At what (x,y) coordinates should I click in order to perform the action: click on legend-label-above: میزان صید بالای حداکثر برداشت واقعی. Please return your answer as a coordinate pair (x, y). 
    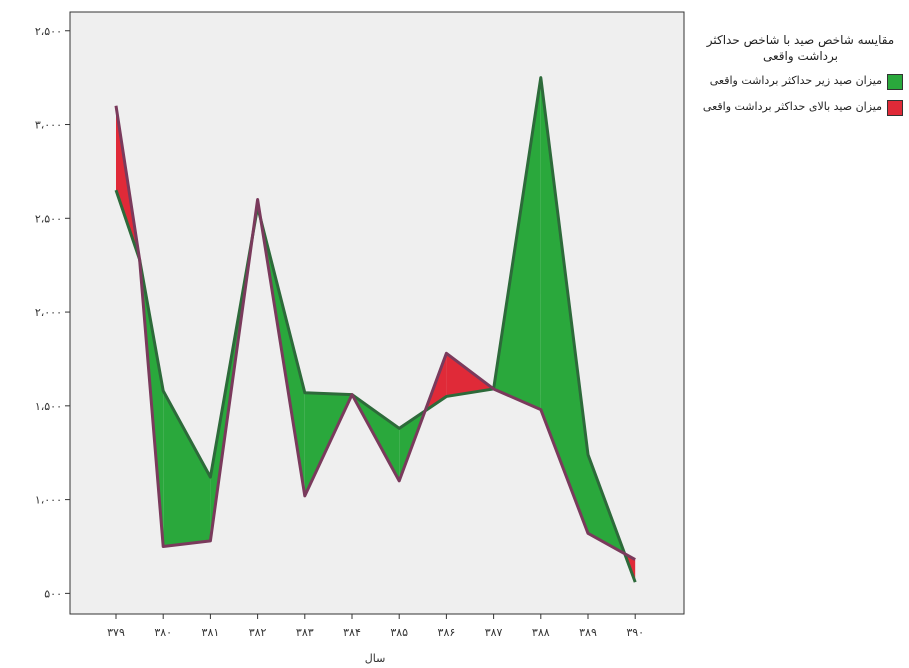
    Looking at the image, I should click on (792, 106).